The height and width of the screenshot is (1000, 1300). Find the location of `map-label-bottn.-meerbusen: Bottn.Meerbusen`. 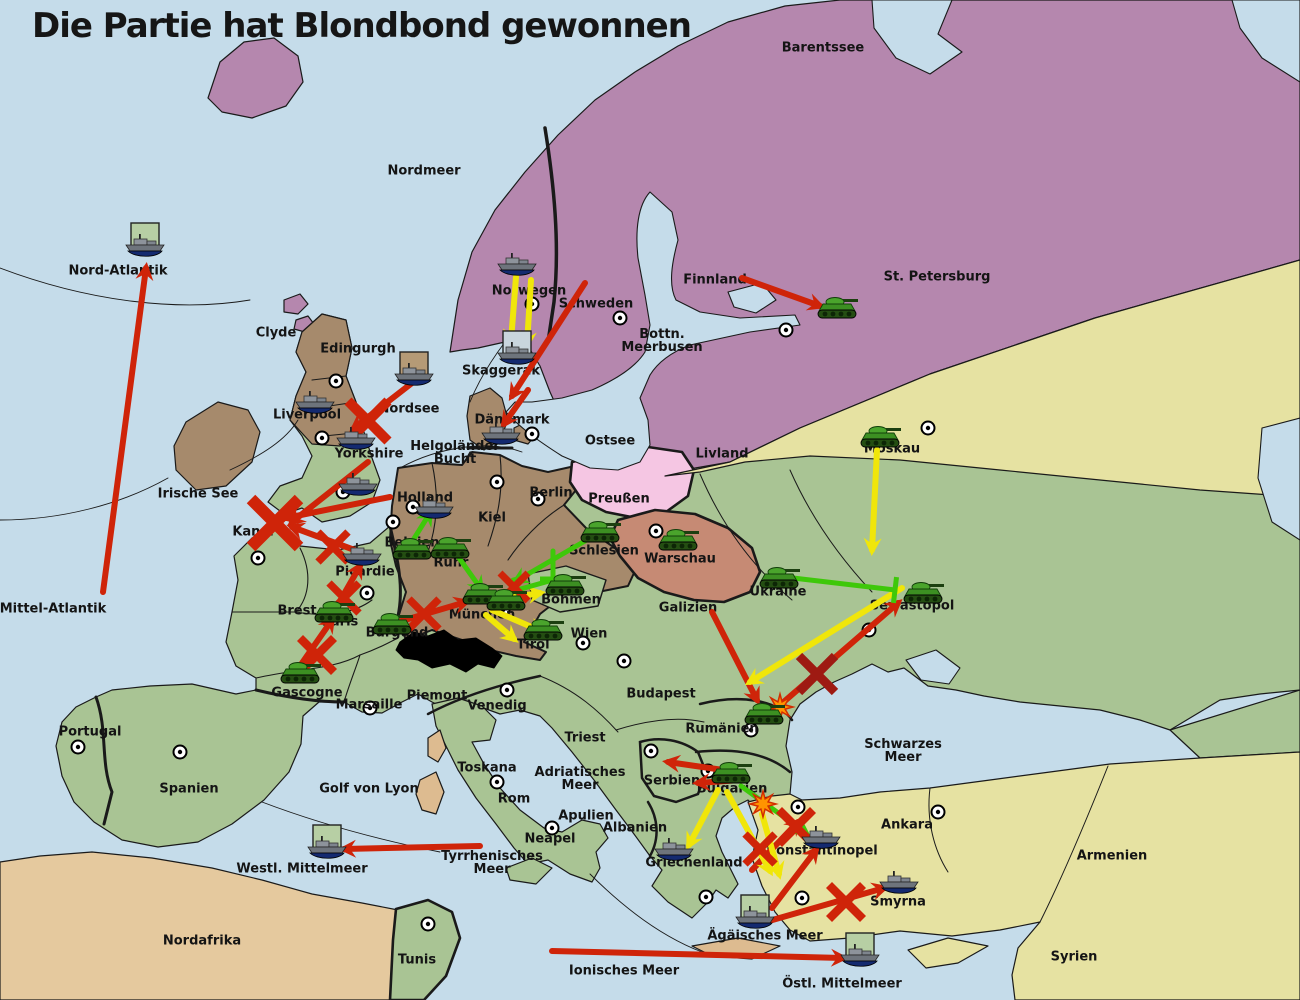

map-label-bottn.-meerbusen: Bottn.Meerbusen is located at coordinates (661, 341).